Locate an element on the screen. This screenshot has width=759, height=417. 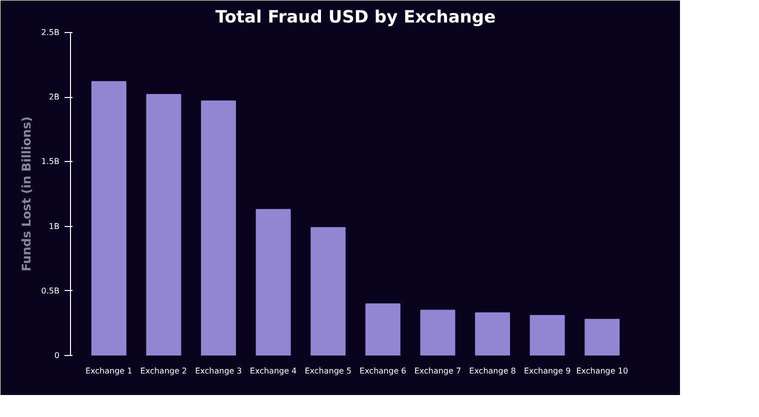
y-tick-label: 1B is located at coordinates (54, 226).